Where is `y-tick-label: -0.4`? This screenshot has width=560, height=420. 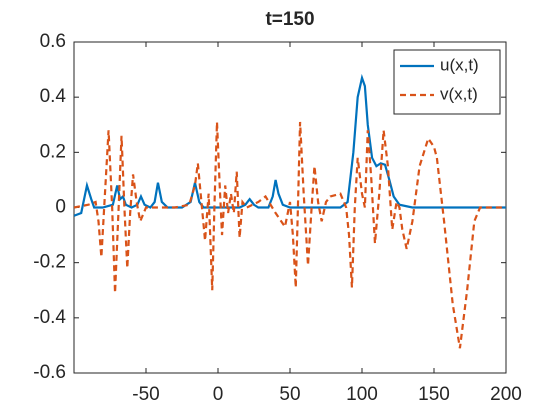 y-tick-label: -0.4 is located at coordinates (49, 317).